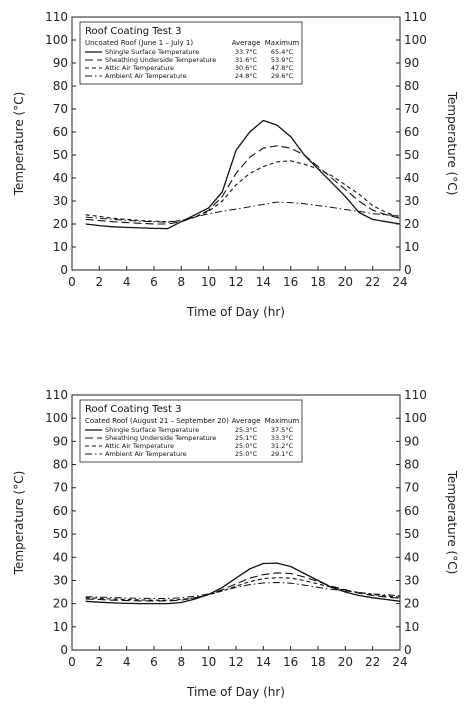 The image size is (471, 716). I want to click on chart-subtitle: Uncoated Roof (June 1 – July 1), so click(139, 43).